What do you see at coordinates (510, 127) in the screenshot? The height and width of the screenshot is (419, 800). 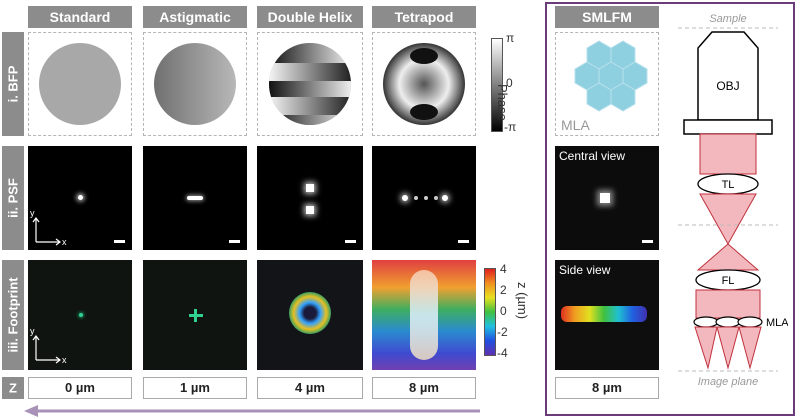 I see `phase-tick-bottom: -π` at bounding box center [510, 127].